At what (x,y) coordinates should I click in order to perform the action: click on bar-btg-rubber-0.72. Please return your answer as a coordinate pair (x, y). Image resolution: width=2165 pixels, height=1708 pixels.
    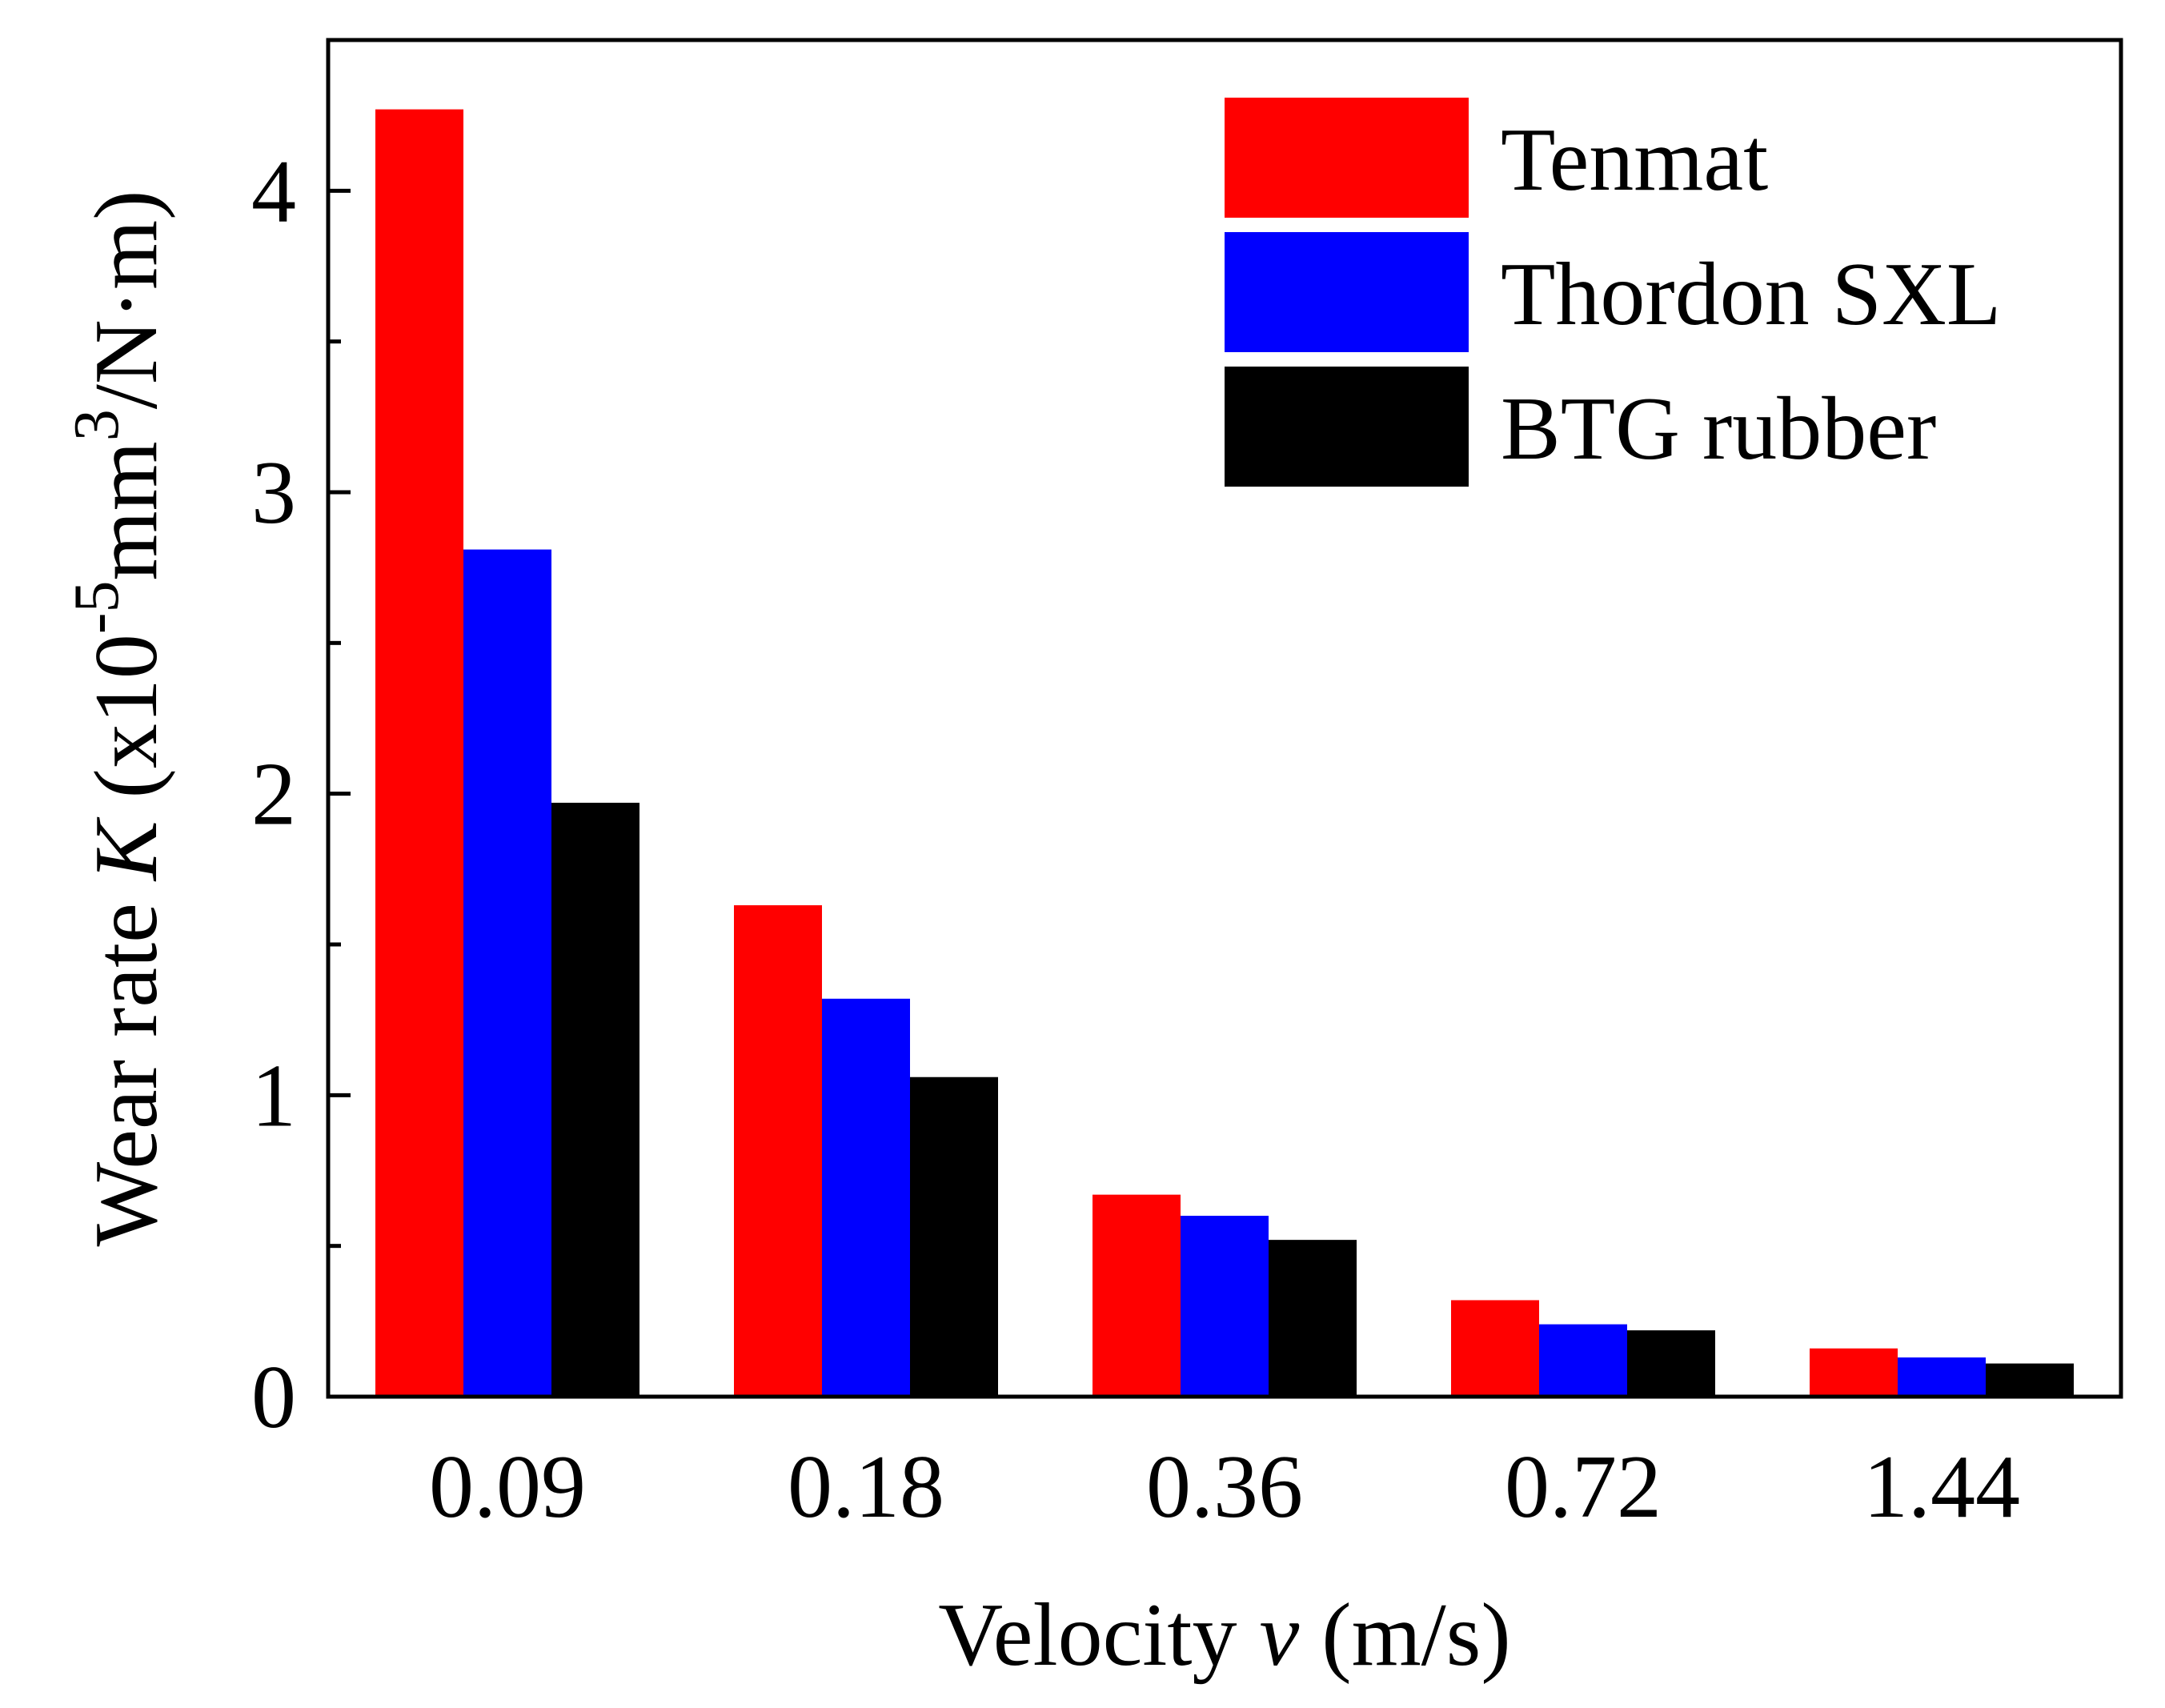
    Looking at the image, I should click on (1671, 1363).